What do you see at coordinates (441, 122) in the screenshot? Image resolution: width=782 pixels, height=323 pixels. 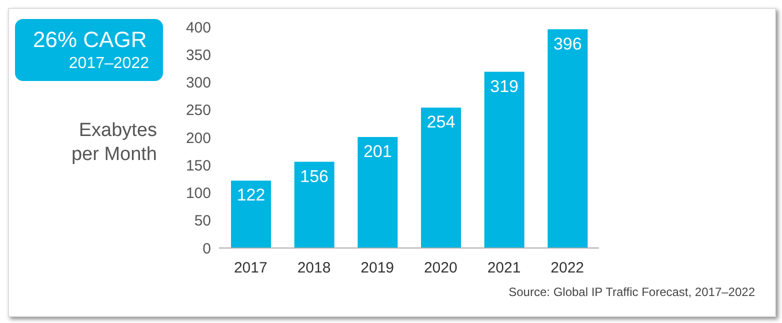 I see `data-label: 254` at bounding box center [441, 122].